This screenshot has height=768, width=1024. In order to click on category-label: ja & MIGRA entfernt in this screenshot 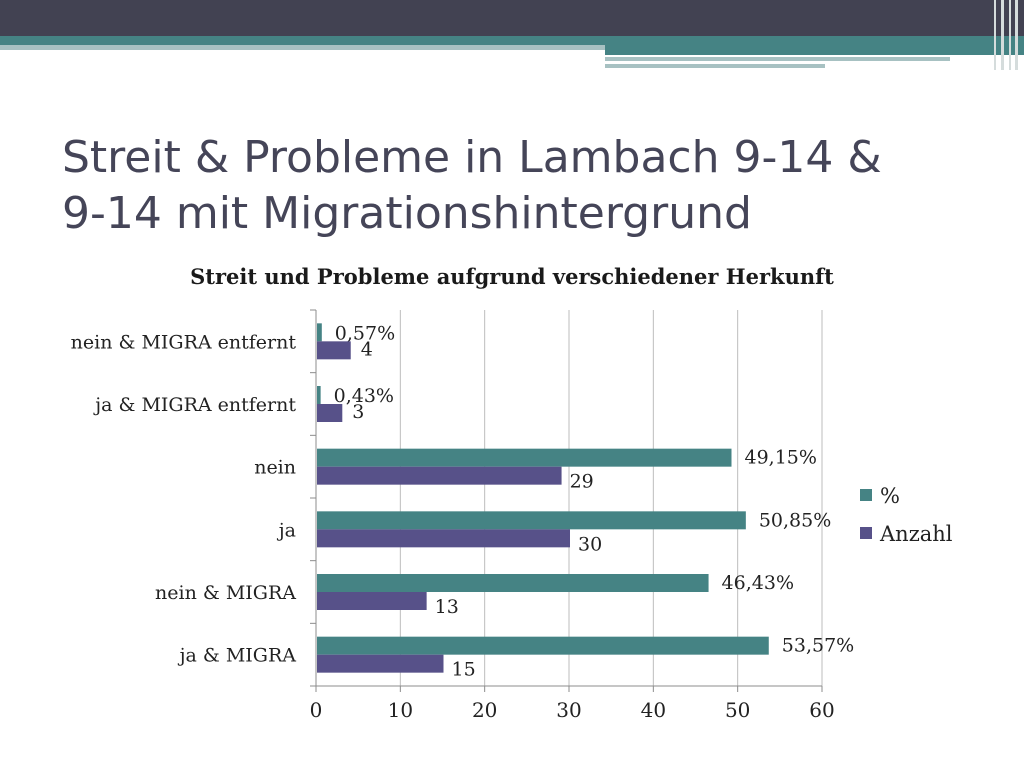, I will do `click(194, 405)`.